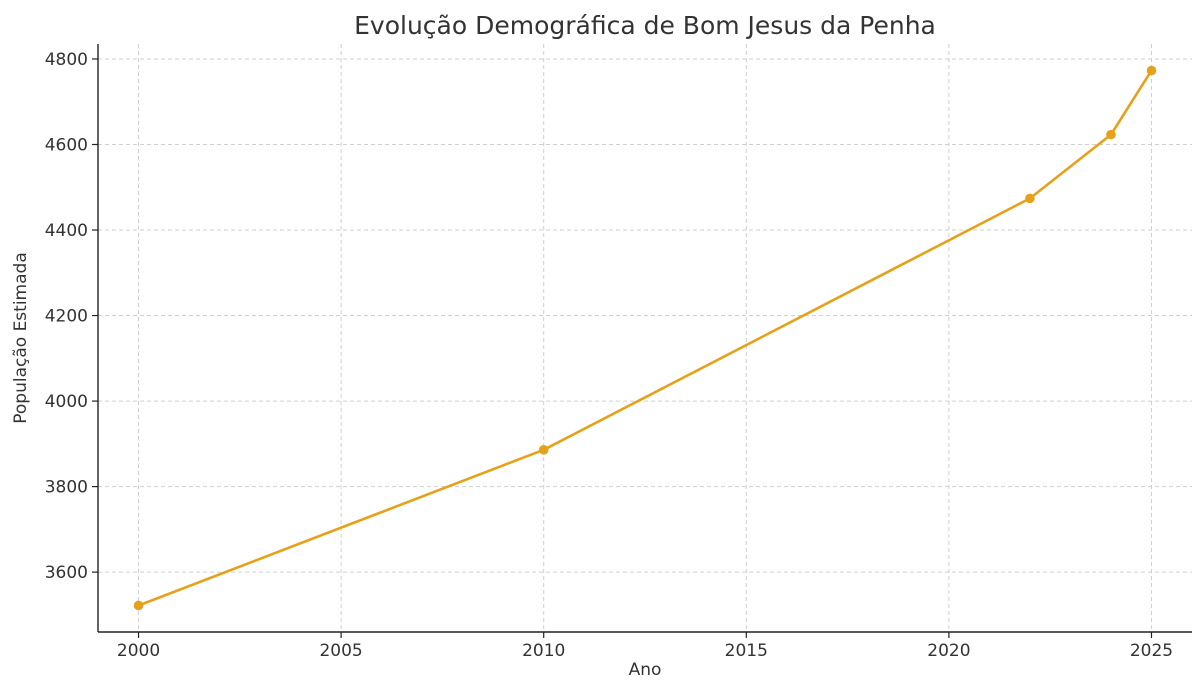 Image resolution: width=1193 pixels, height=686 pixels. Describe the element at coordinates (1151, 651) in the screenshot. I see `x-tick-label: 2025` at that location.